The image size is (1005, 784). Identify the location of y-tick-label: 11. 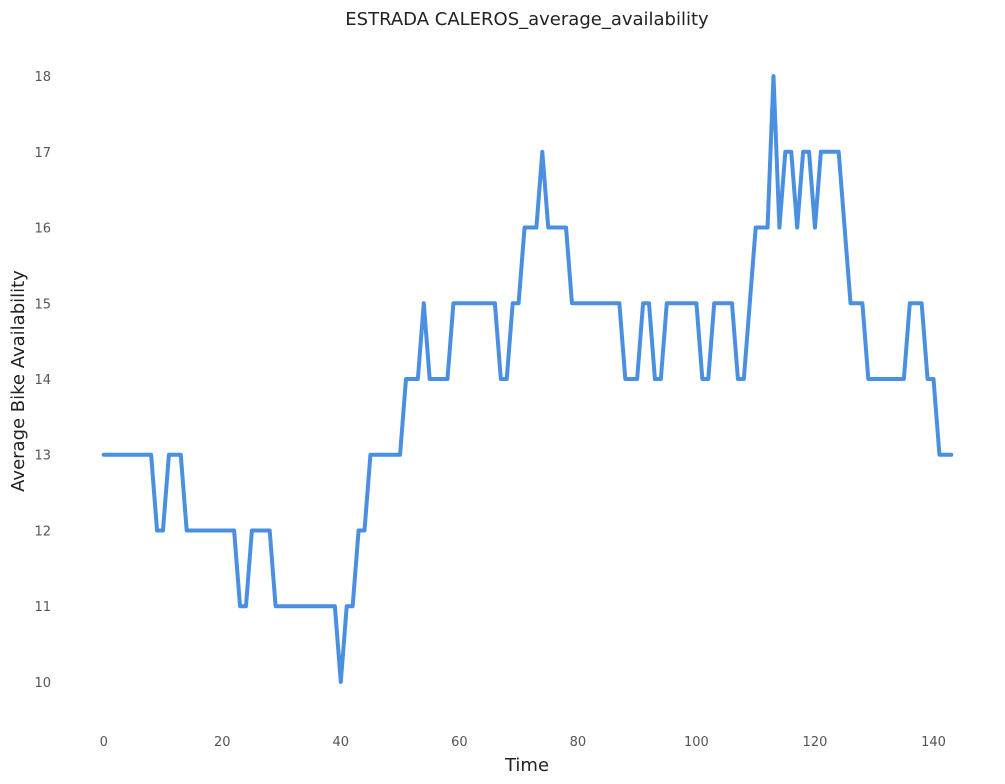
(42, 607).